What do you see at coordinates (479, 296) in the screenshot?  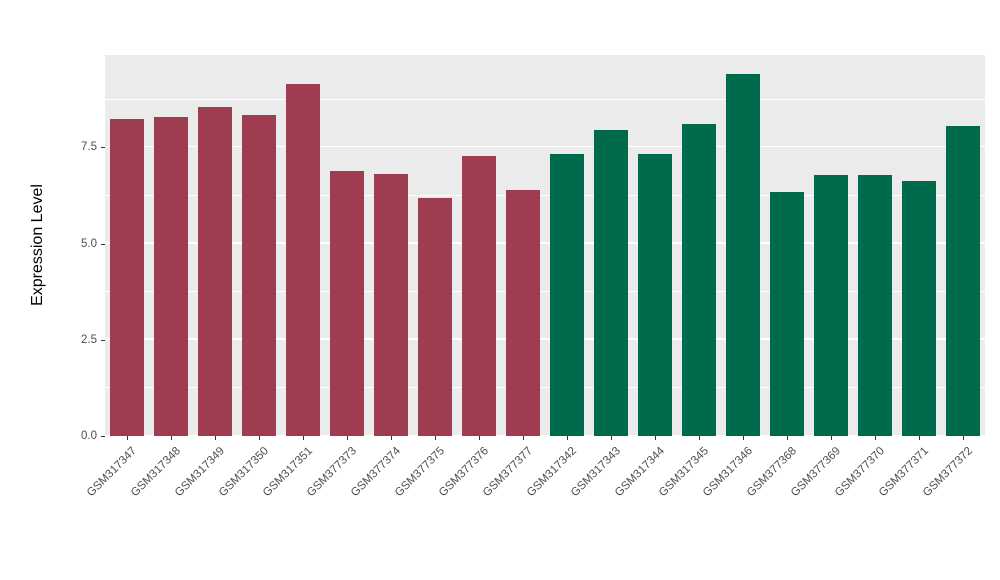 I see `bar-GSM377376` at bounding box center [479, 296].